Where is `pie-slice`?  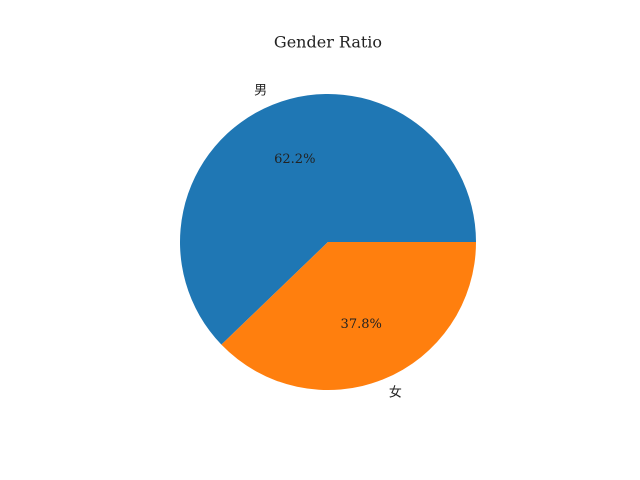
pie-slice is located at coordinates (348, 316).